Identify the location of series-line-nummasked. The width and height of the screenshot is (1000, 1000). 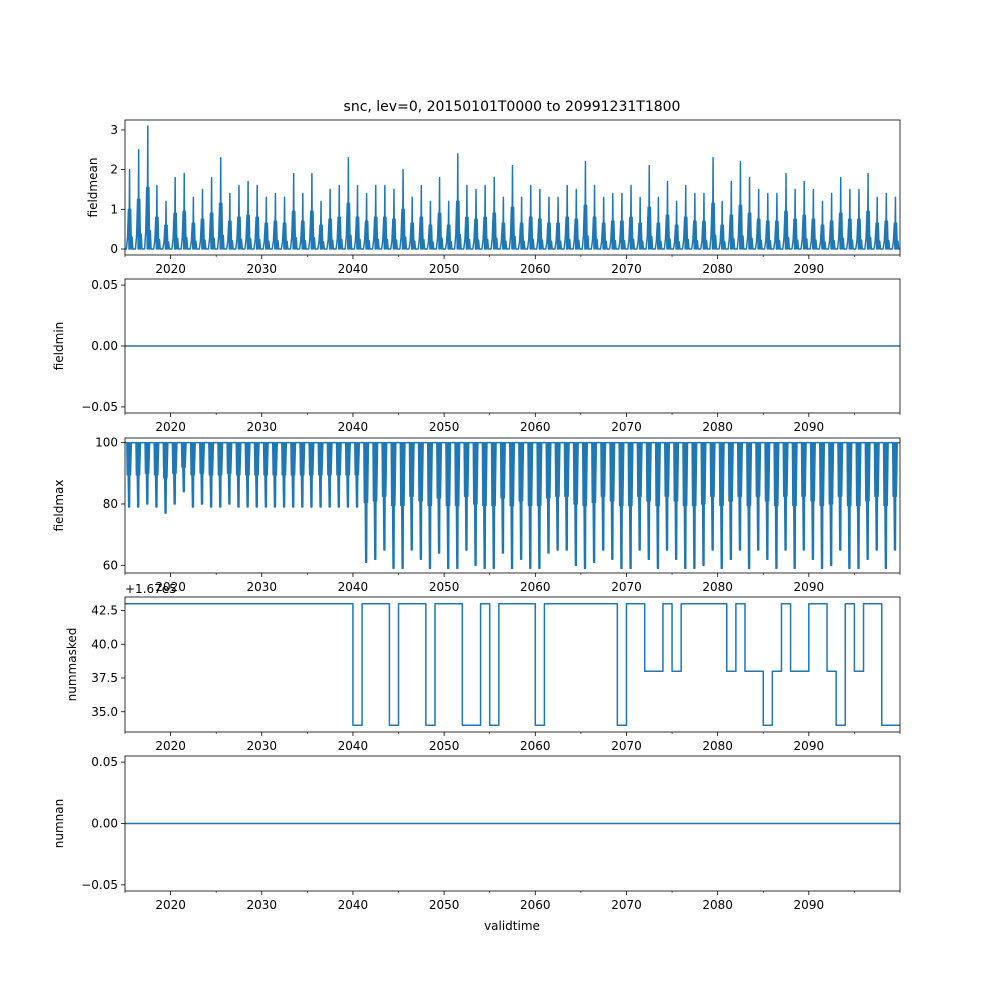
(512, 664).